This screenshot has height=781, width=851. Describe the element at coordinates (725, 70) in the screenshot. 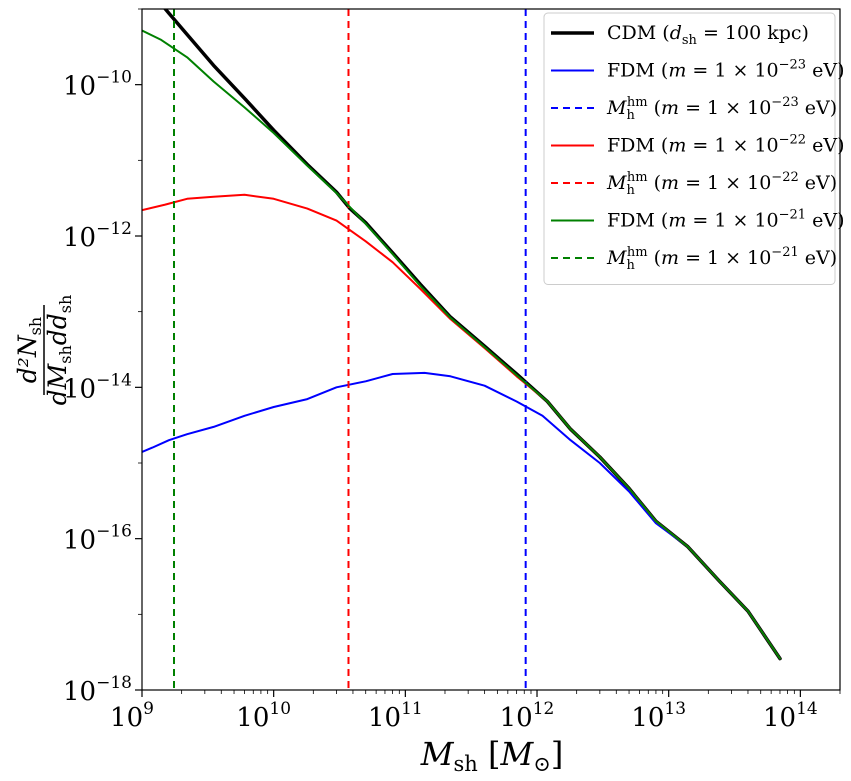

I see `legend-label-2: FDM (m = 1 × 10−23 eV)` at that location.